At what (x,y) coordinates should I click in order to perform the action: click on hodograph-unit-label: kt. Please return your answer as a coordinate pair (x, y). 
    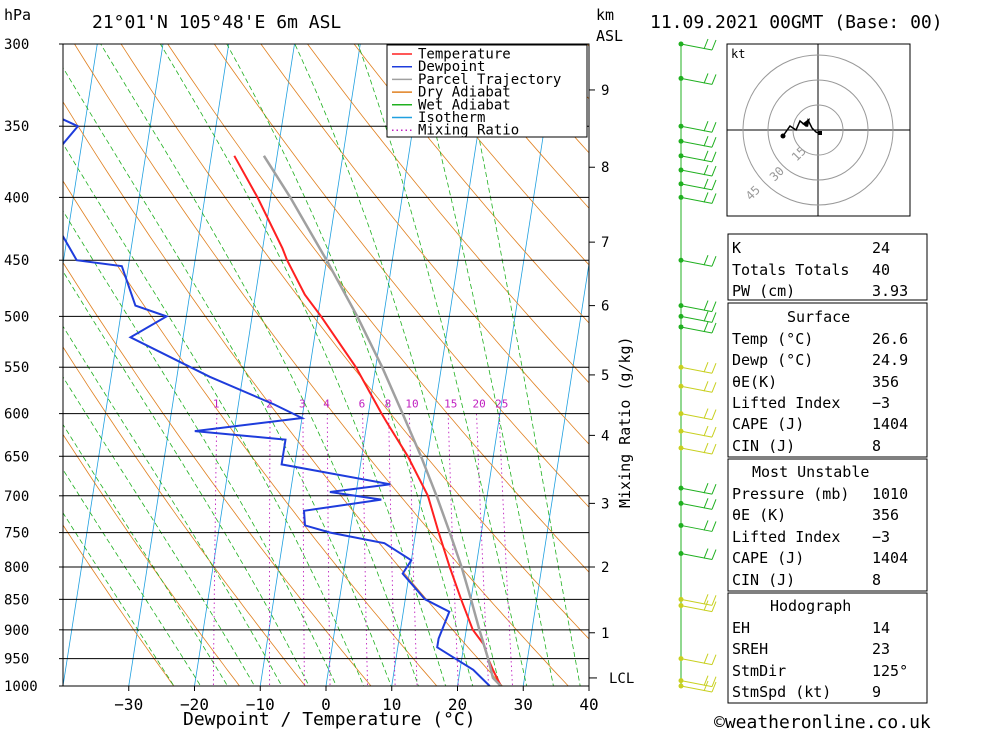
    Looking at the image, I should click on (738, 54).